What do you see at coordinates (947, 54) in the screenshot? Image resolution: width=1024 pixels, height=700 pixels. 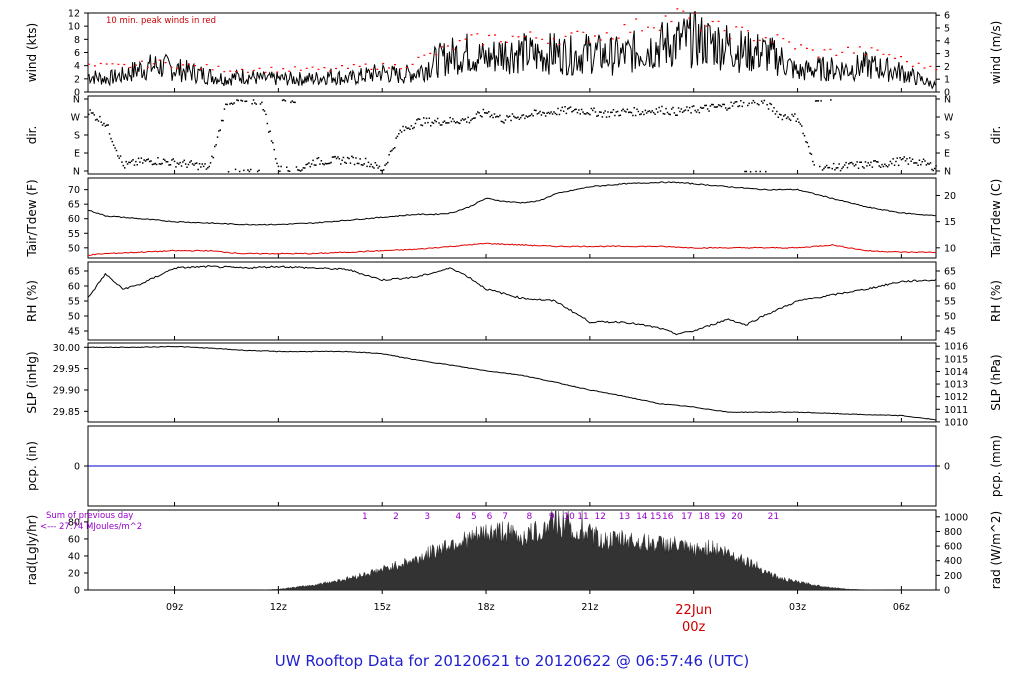 I see `right-tick-label: 3` at bounding box center [947, 54].